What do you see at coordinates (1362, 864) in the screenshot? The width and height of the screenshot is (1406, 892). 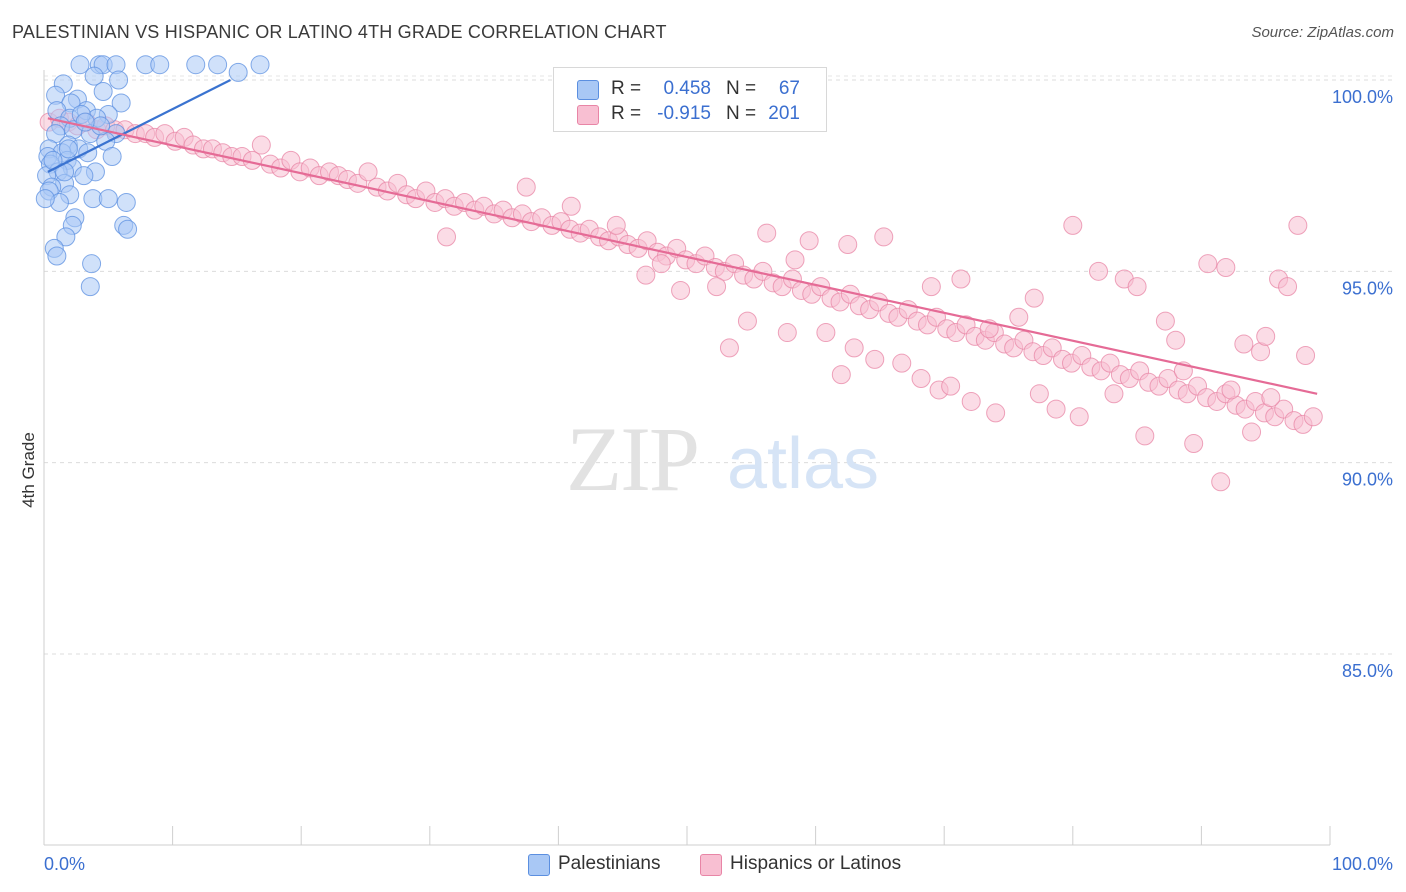 I see `x-tick-label: 100.0%` at bounding box center [1362, 864].